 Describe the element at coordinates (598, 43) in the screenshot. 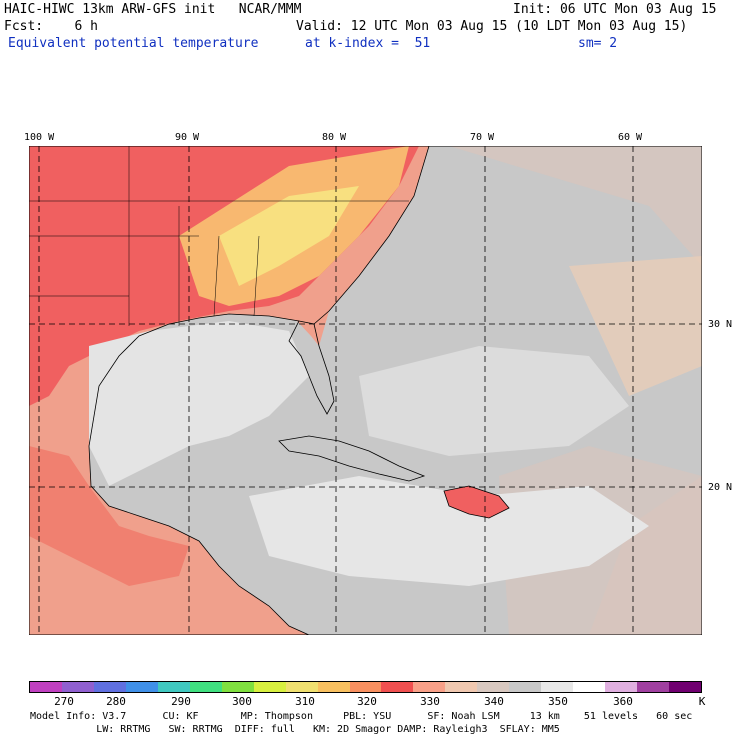

I see `smoothing-label: sm= 2` at that location.